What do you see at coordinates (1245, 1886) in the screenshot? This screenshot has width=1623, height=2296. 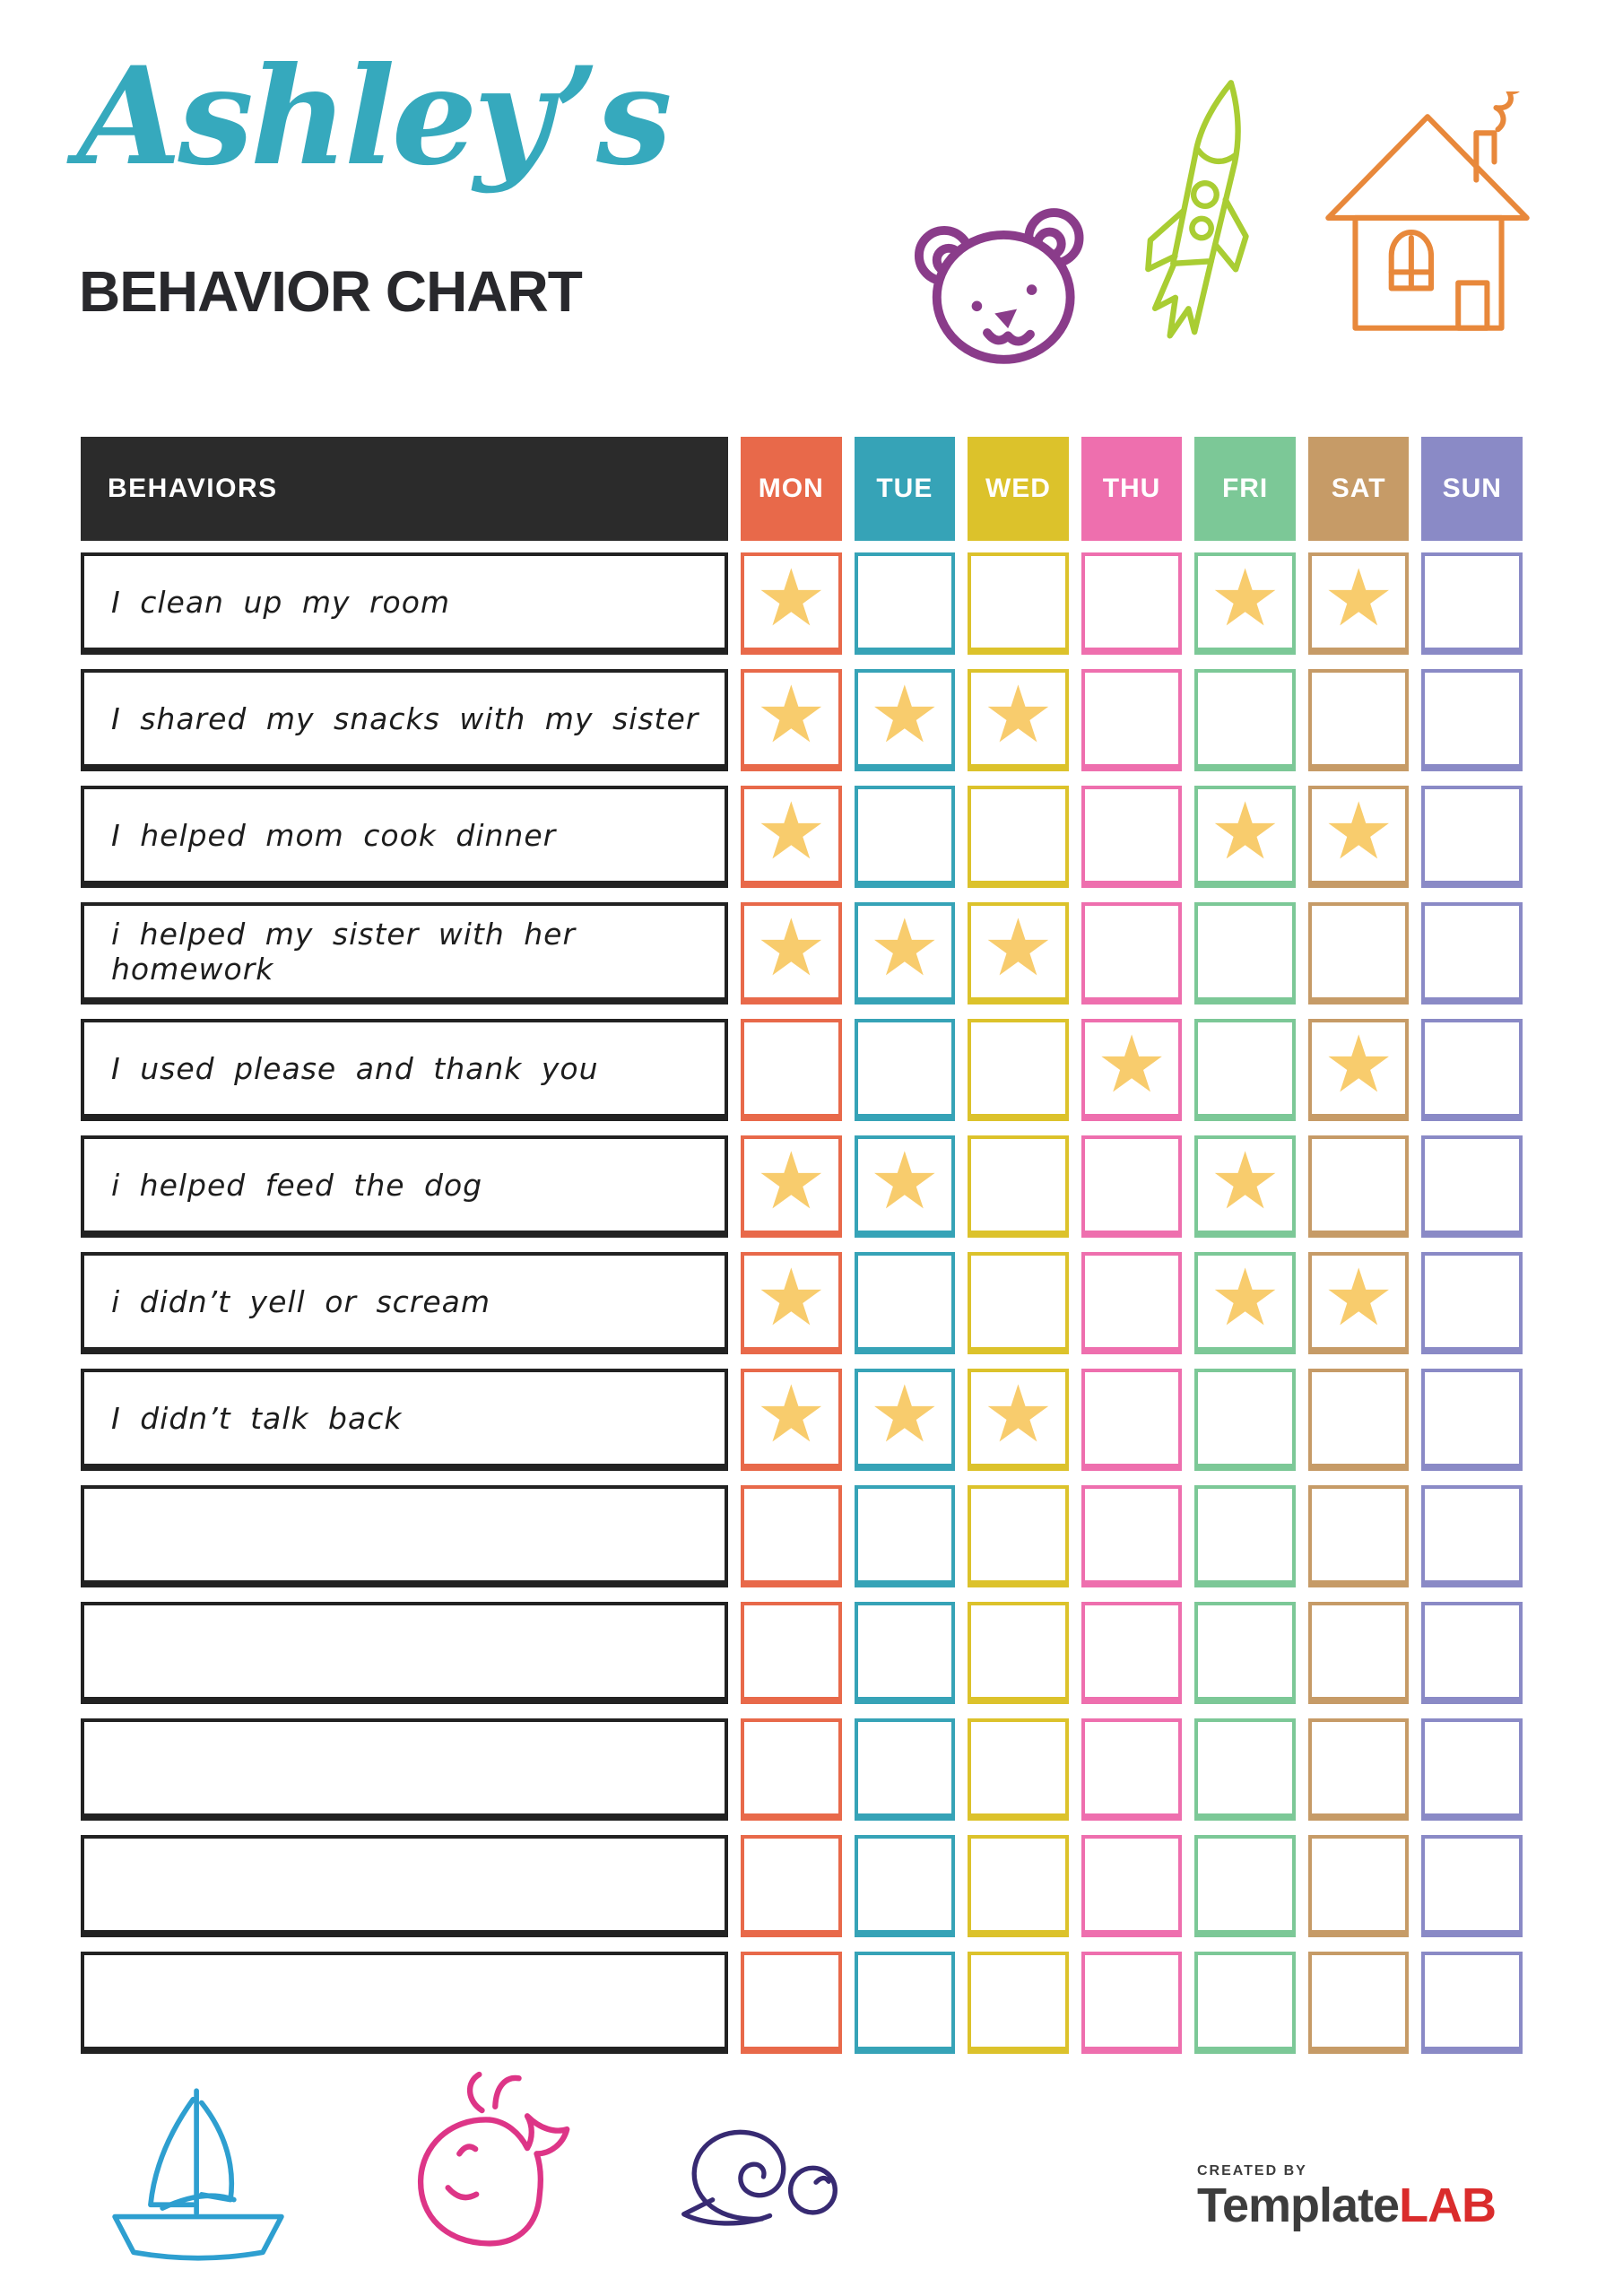 I see `cell-12-fri` at bounding box center [1245, 1886].